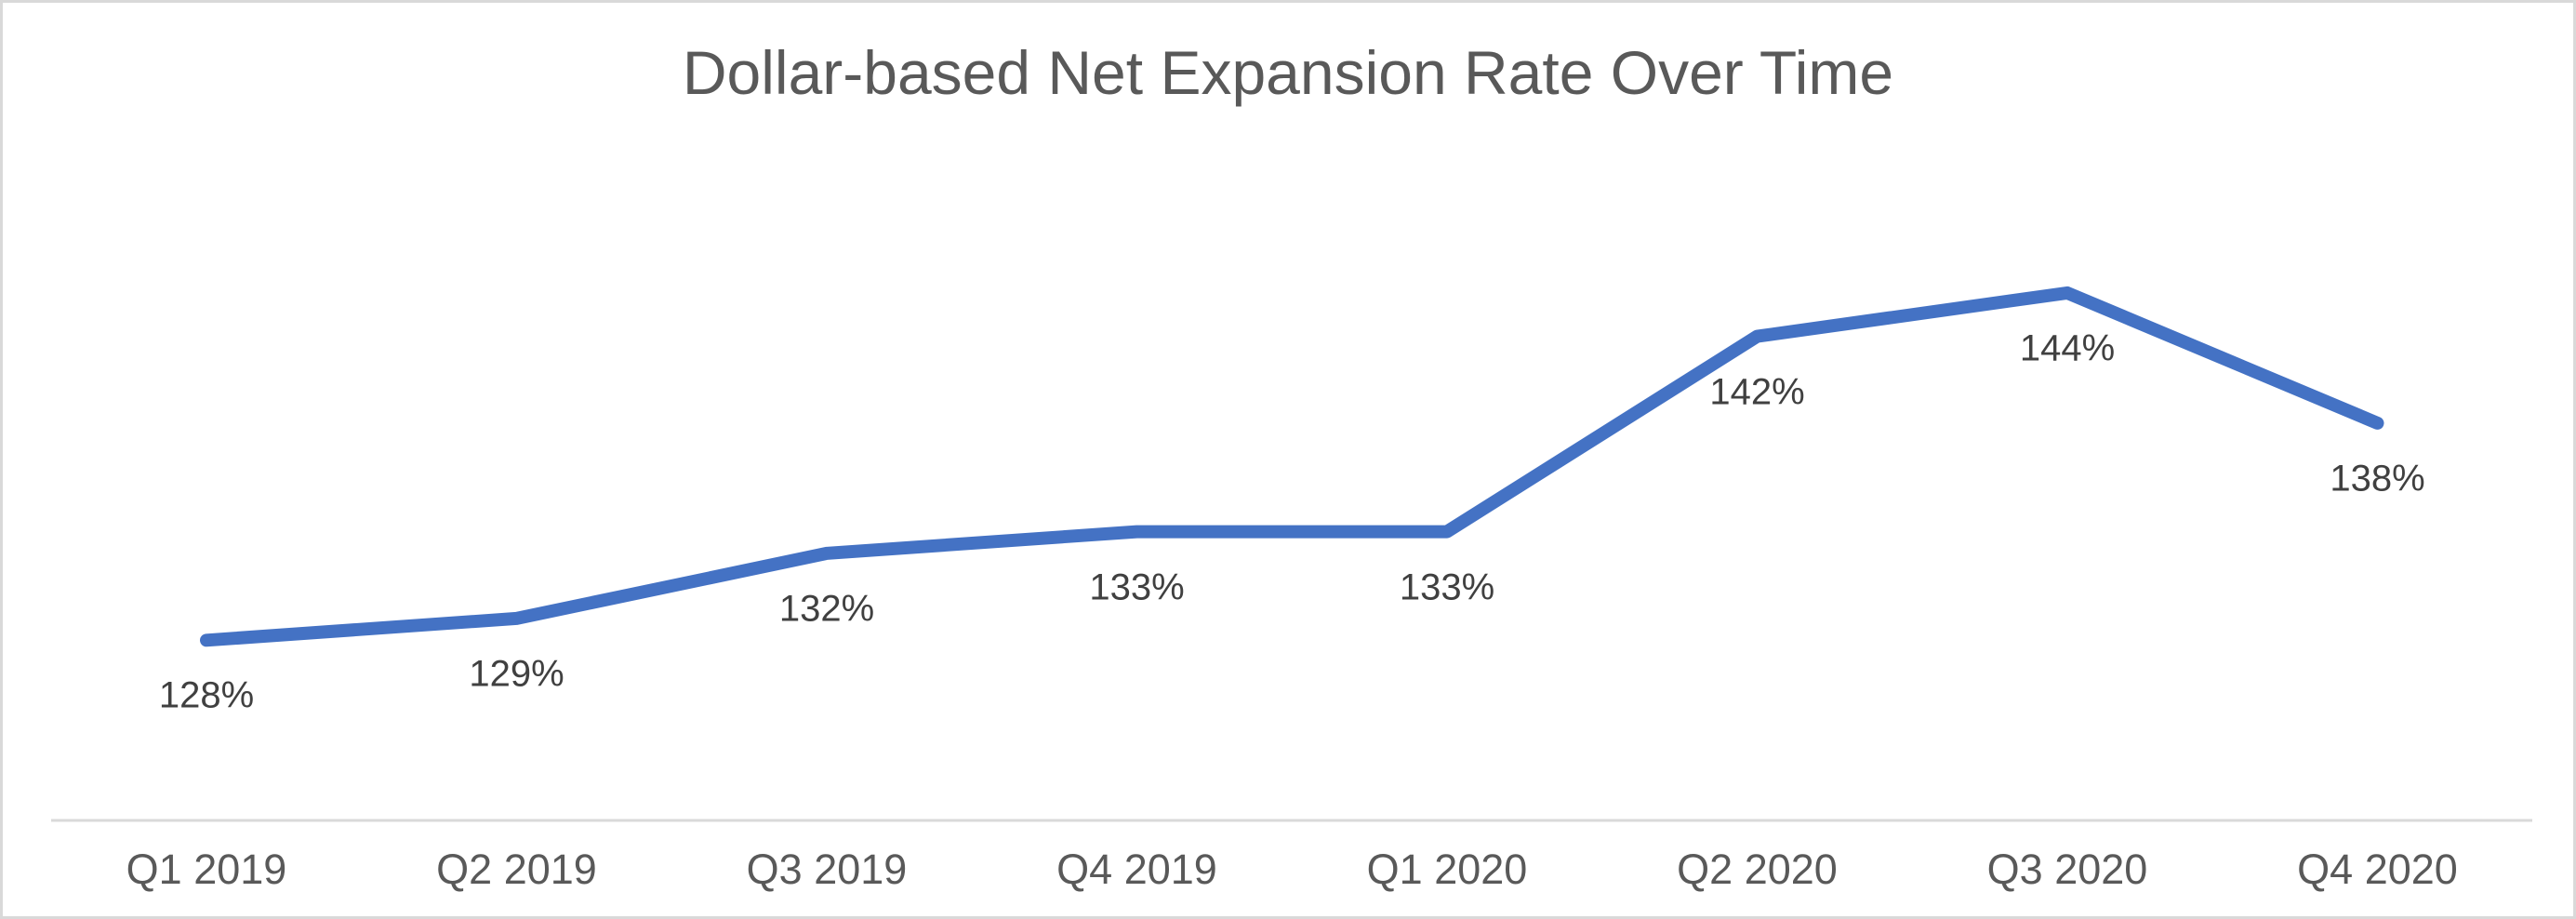 This screenshot has height=919, width=2576. Describe the element at coordinates (1447, 869) in the screenshot. I see `x-axis-label: Q1 2020` at that location.